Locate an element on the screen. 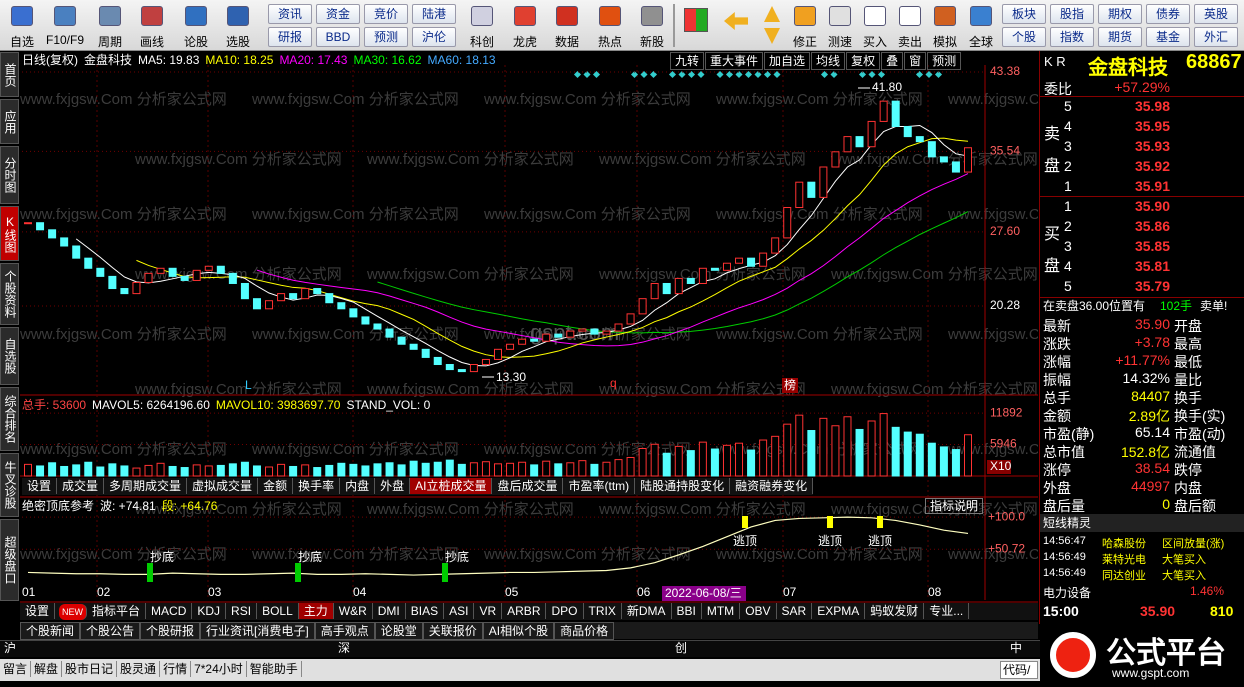 This screenshot has width=1244, height=687. indicator-tab: 蚂蚁发财 is located at coordinates (895, 611).